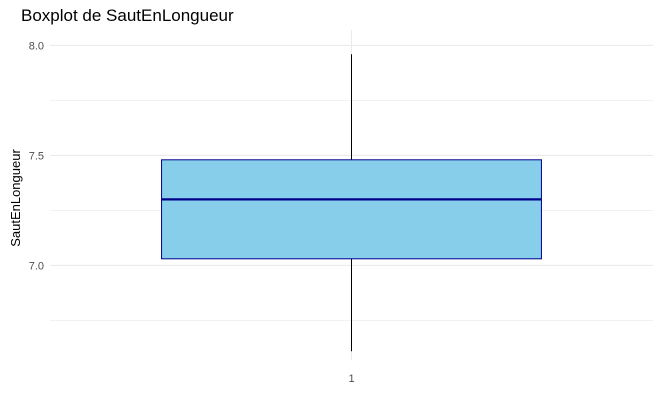  I want to click on y-tick-label: 8.0, so click(36, 46).